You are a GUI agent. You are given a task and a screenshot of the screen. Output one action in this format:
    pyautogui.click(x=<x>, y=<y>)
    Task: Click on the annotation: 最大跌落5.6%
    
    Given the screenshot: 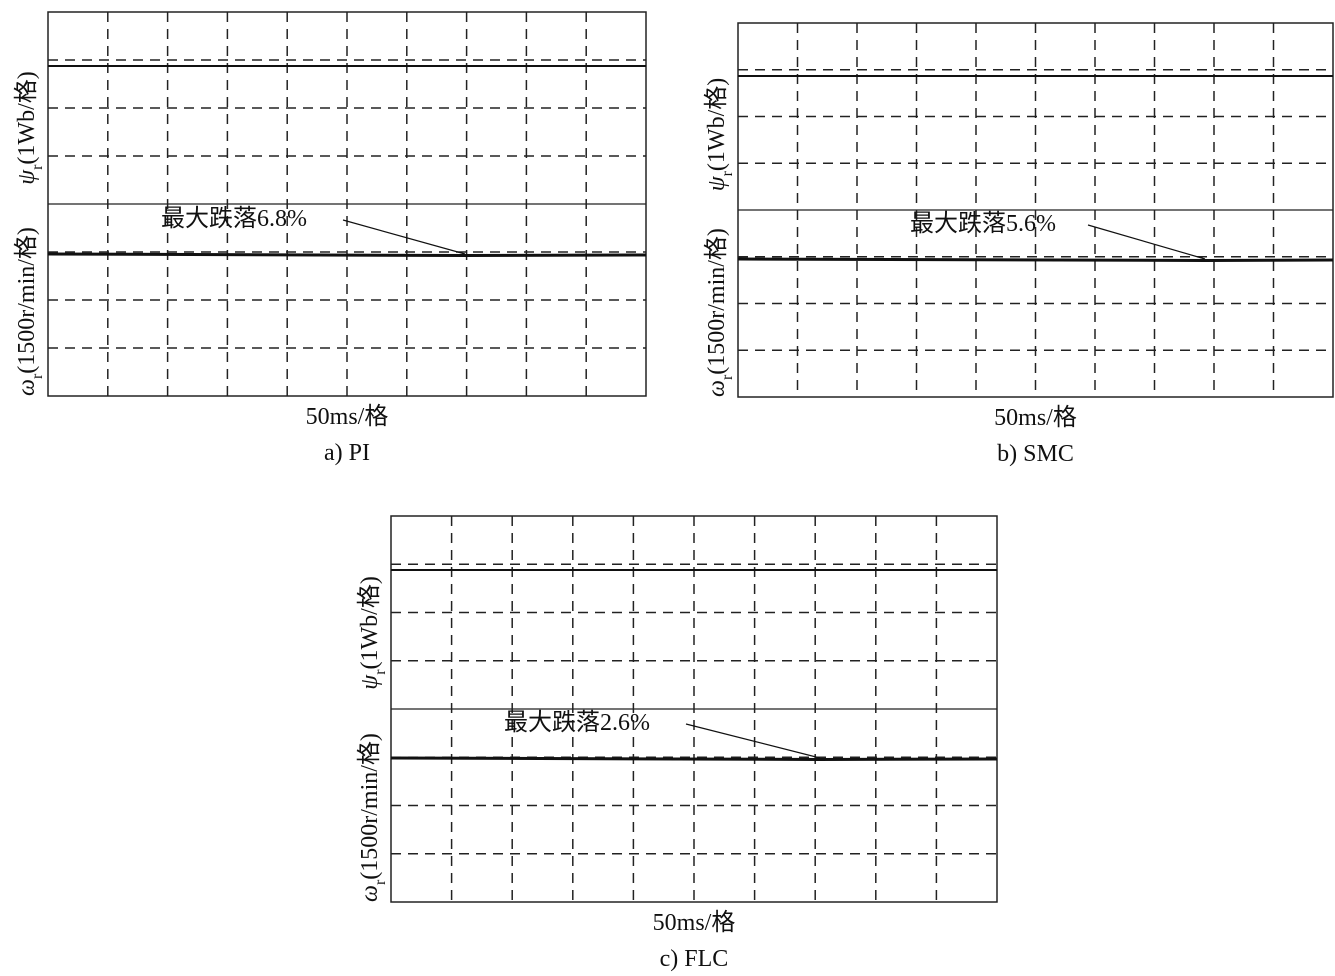 What is the action you would take?
    pyautogui.click(x=983, y=223)
    